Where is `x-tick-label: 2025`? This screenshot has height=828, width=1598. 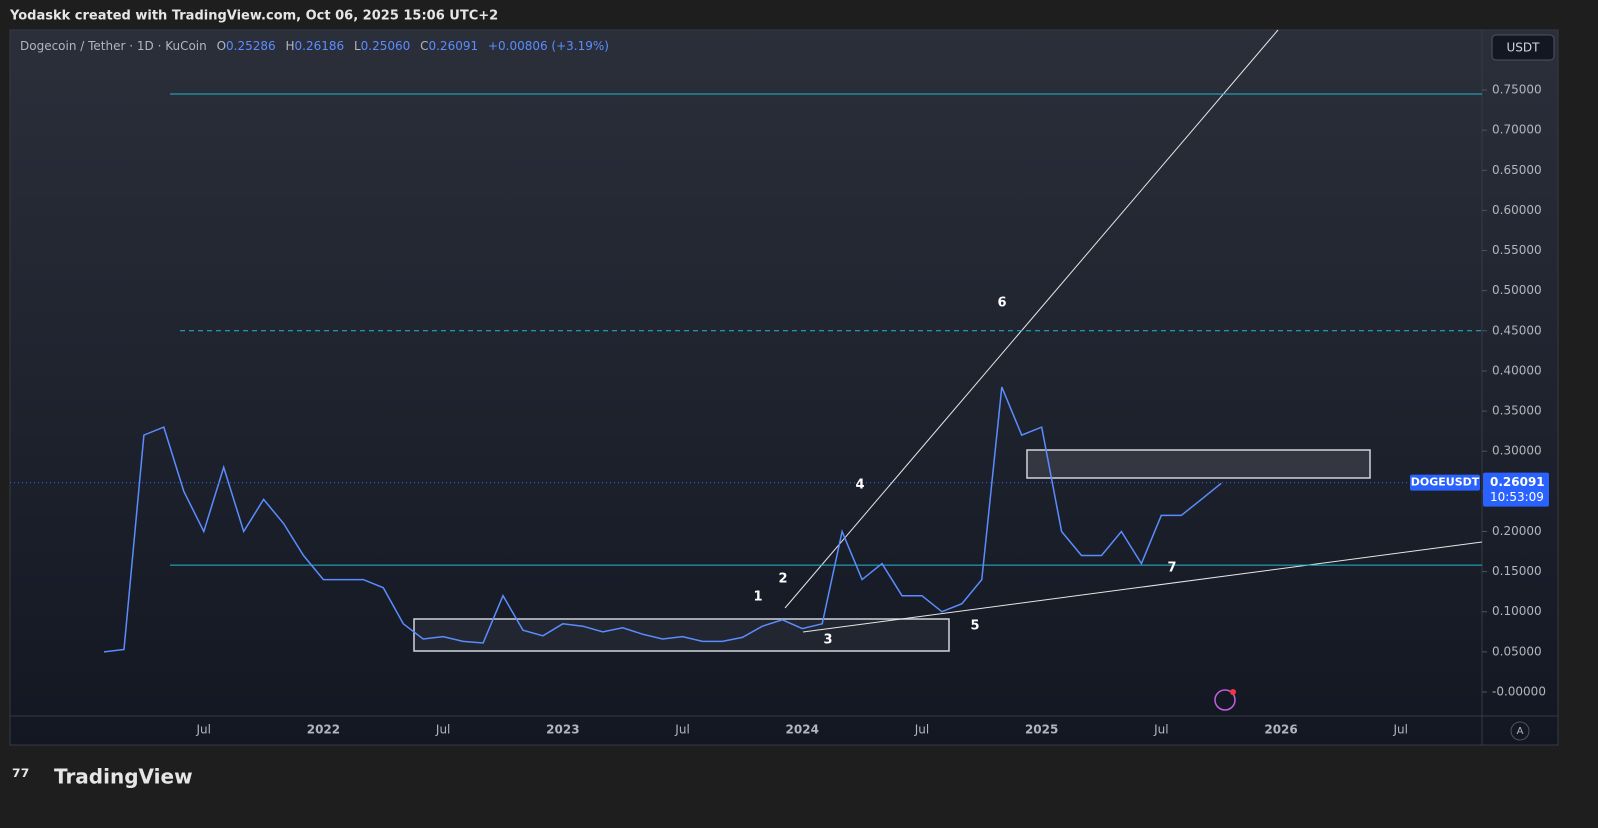 x-tick-label: 2025 is located at coordinates (1041, 730).